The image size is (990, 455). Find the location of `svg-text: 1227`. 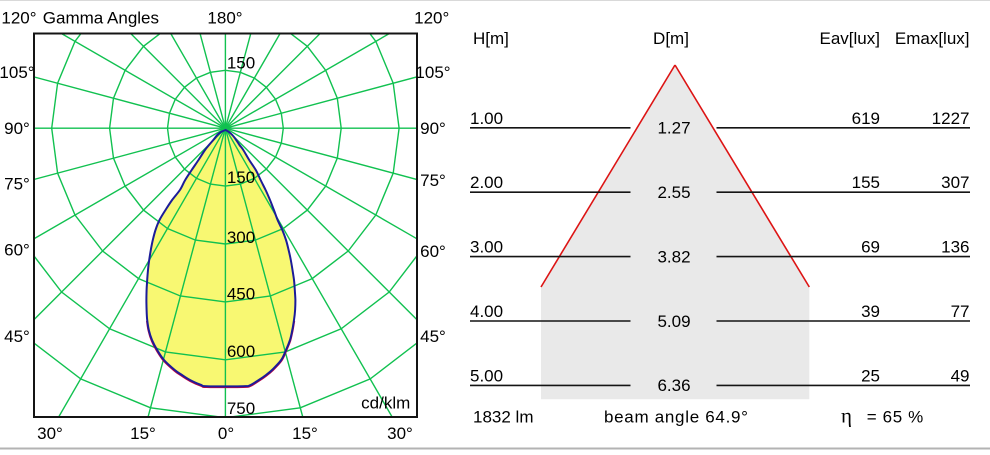

svg-text: 1227 is located at coordinates (951, 118).